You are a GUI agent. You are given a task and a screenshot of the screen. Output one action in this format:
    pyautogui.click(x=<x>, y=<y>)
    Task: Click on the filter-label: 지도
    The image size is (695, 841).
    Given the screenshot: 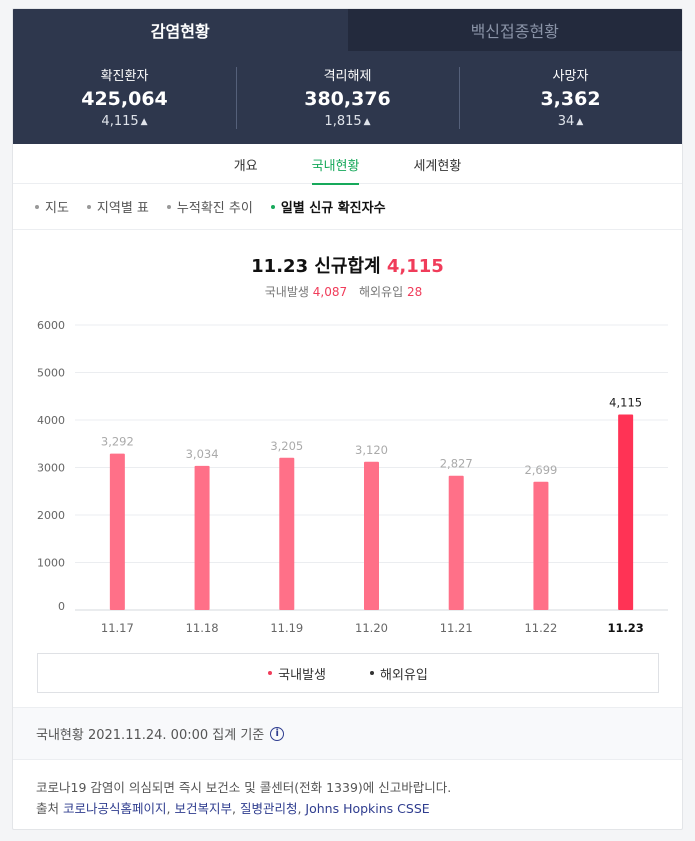 What is the action you would take?
    pyautogui.click(x=57, y=208)
    